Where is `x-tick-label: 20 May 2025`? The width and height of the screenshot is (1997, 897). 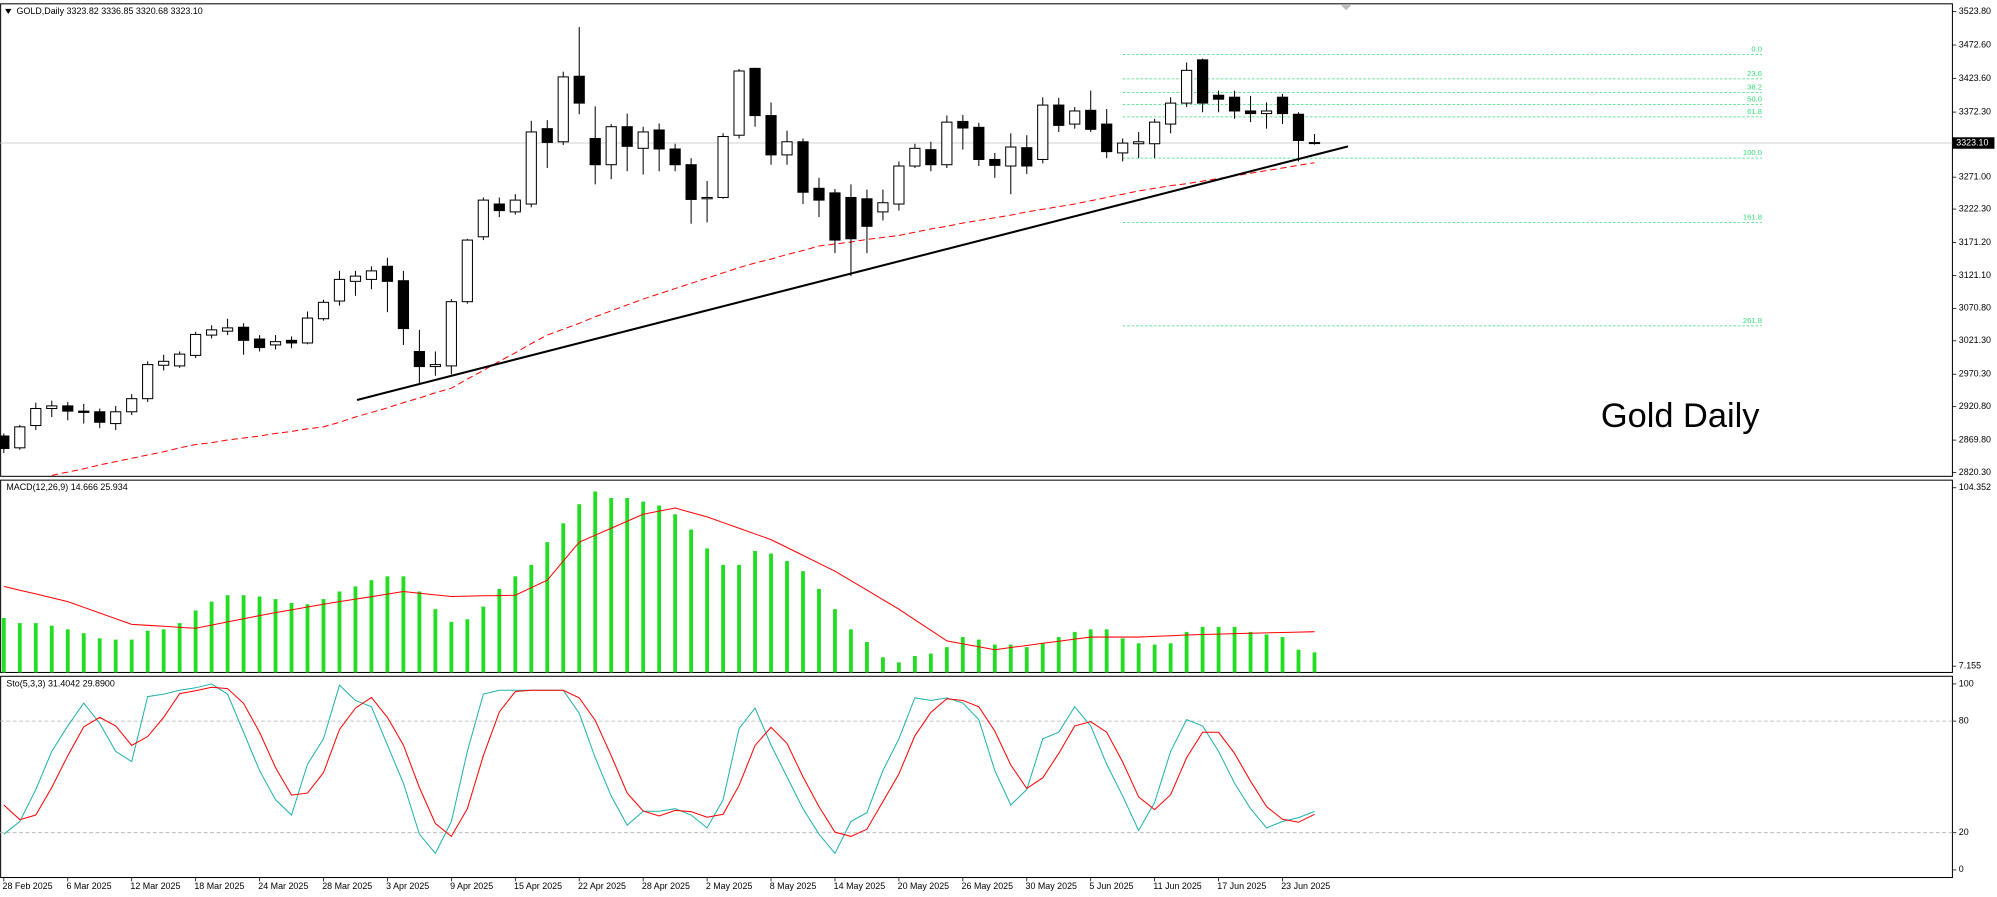 x-tick-label: 20 May 2025 is located at coordinates (924, 886).